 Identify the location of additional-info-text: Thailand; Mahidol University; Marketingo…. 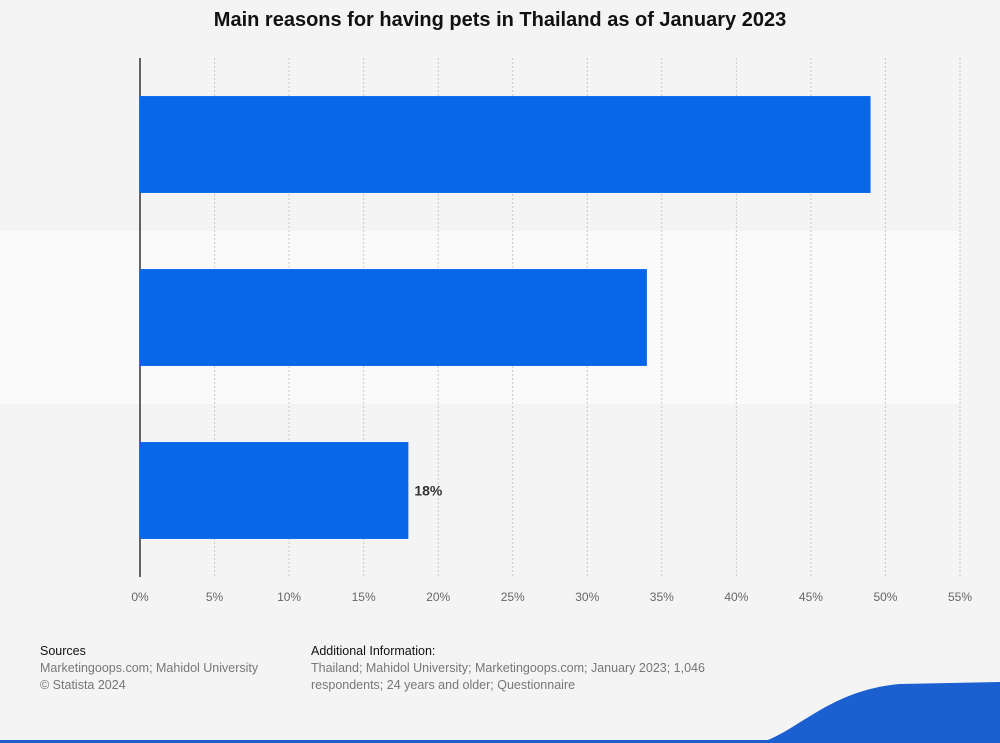
(508, 676).